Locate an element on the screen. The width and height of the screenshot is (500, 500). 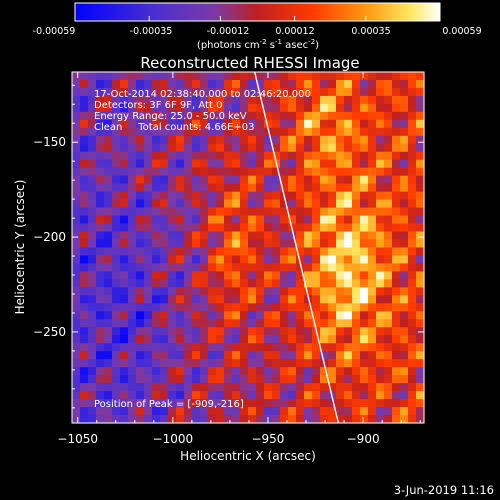
info-detectors: Detectors: 3F 6F 9F, Att 0 is located at coordinates (158, 105).